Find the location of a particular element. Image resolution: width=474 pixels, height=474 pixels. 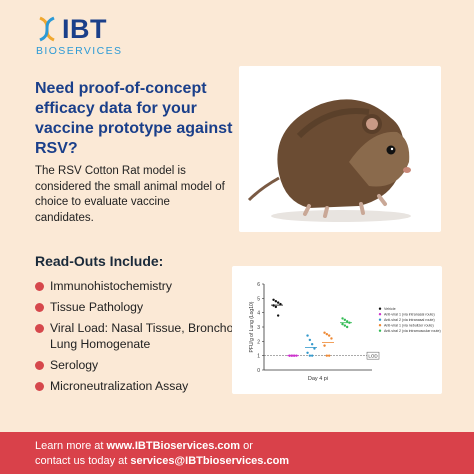

footer-text: contact us today at is located at coordinates (83, 460).